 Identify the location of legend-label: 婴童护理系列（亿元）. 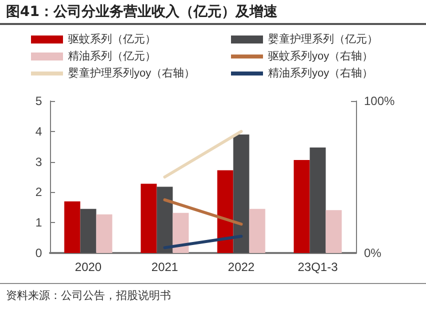
(323, 39).